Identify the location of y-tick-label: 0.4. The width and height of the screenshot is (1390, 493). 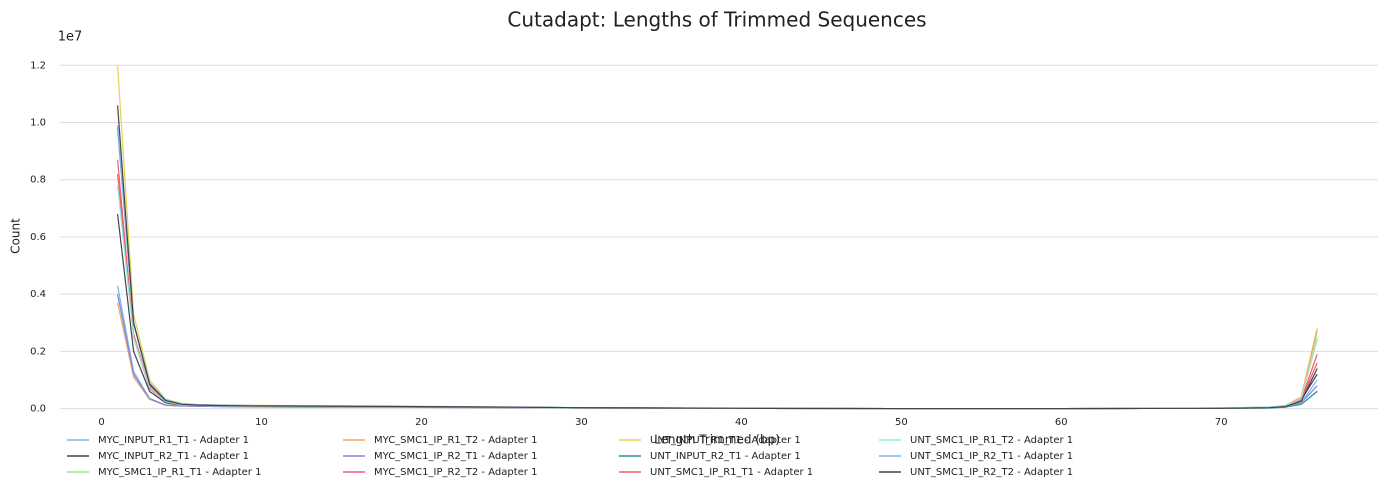
(38, 294).